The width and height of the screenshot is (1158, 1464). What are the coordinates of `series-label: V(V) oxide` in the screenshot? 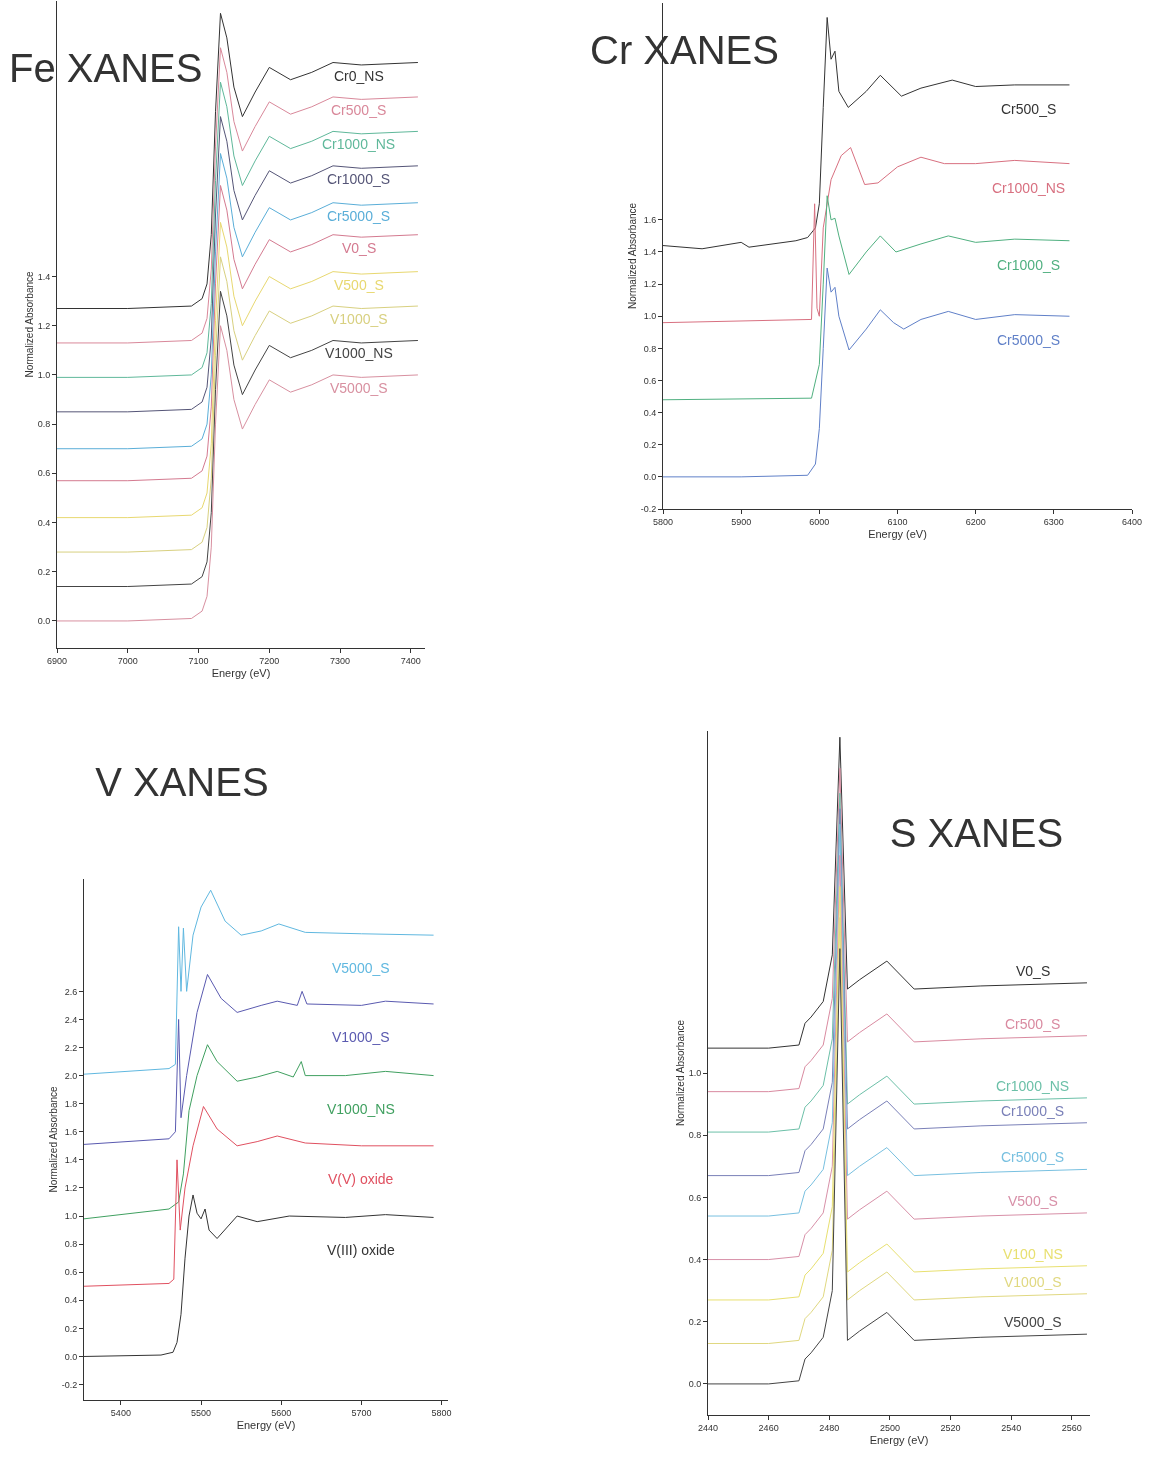 It's located at (361, 1179).